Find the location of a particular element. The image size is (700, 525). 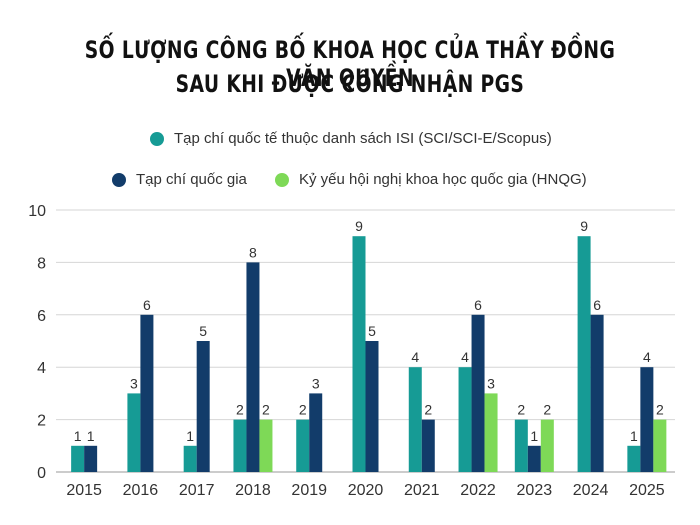

x-tick-label: 2020 is located at coordinates (366, 490).